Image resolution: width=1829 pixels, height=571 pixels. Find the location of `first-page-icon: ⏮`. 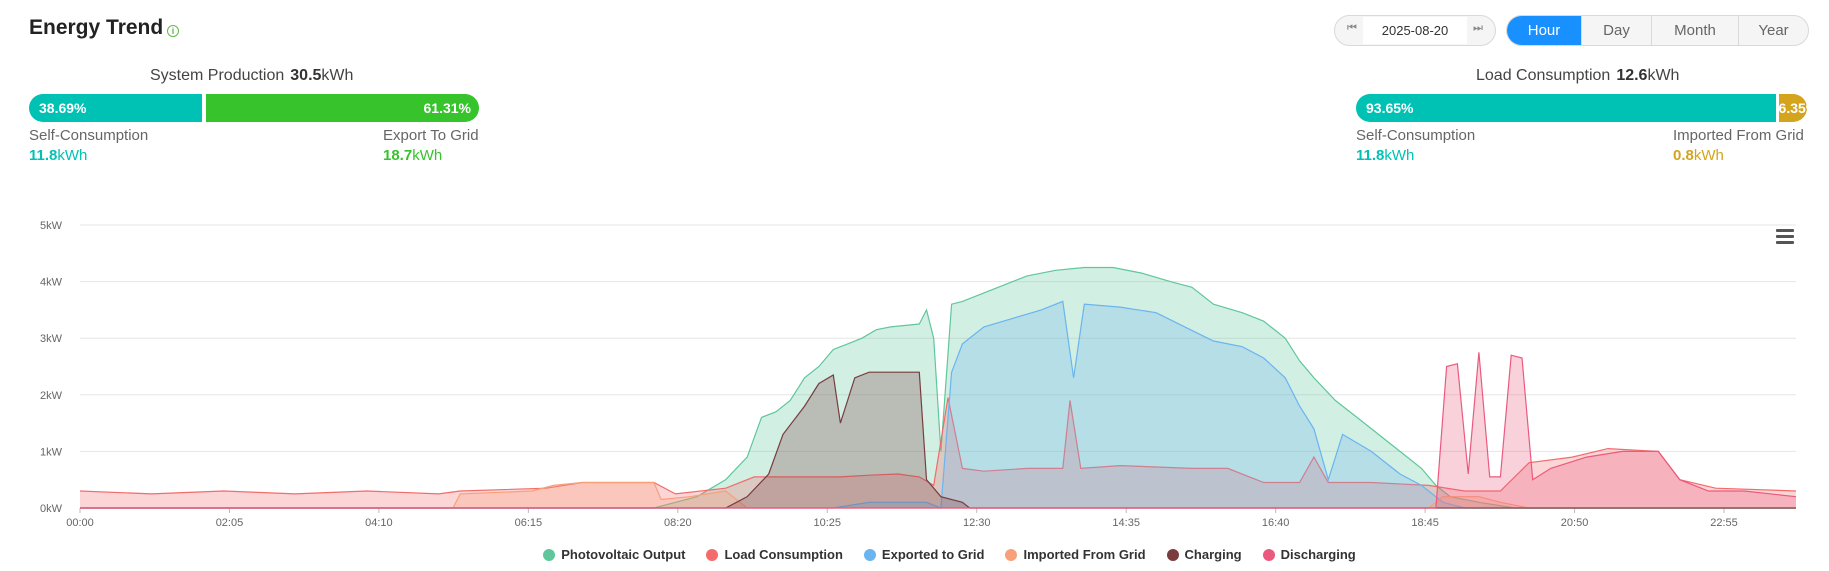

first-page-icon: ⏮ is located at coordinates (1352, 28).